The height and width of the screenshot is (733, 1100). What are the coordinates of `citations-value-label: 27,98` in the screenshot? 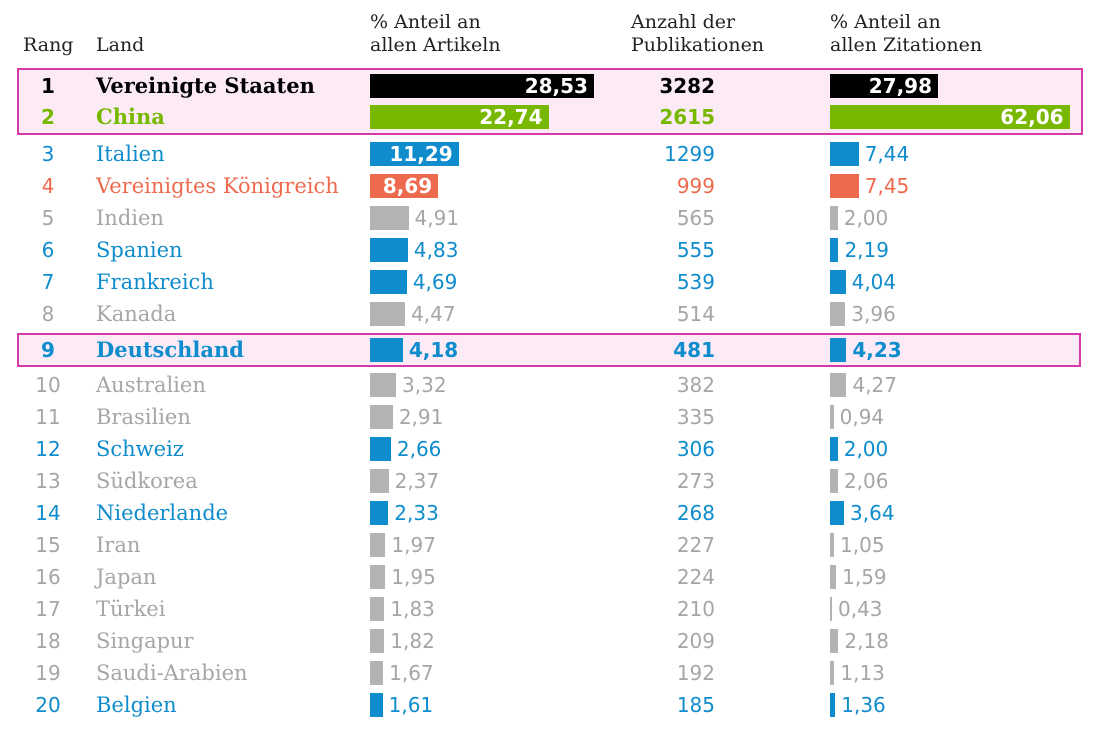 It's located at (900, 86).